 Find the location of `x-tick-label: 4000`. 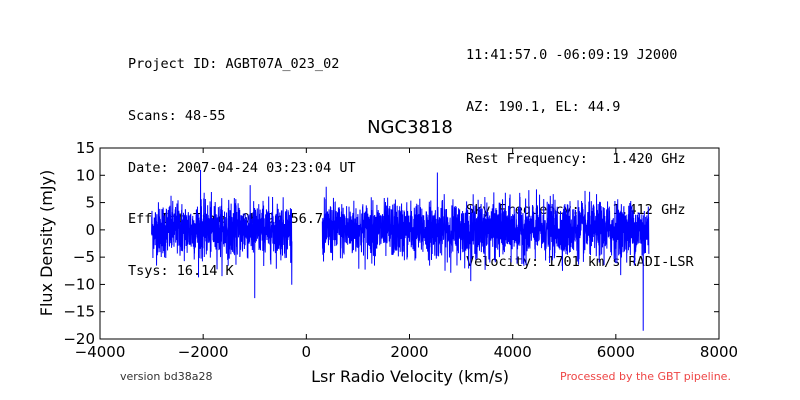

x-tick-label: 4000 is located at coordinates (513, 352).